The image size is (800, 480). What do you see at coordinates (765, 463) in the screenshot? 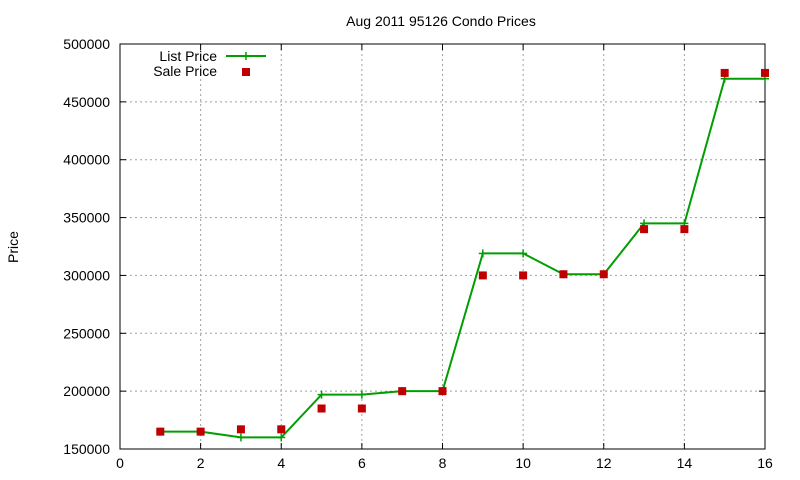
I see `x-tick-label: 16` at bounding box center [765, 463].